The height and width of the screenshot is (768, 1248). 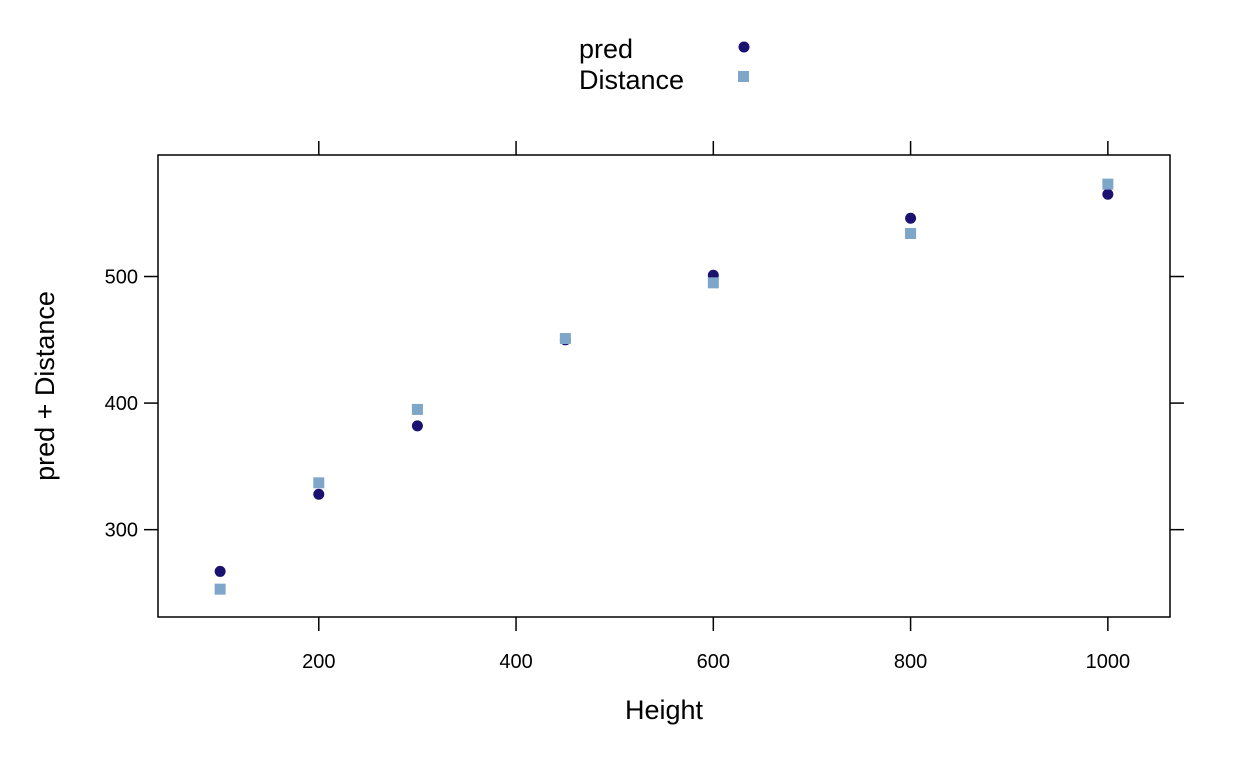 What do you see at coordinates (713, 662) in the screenshot?
I see `x-tick-label-600: 600` at bounding box center [713, 662].